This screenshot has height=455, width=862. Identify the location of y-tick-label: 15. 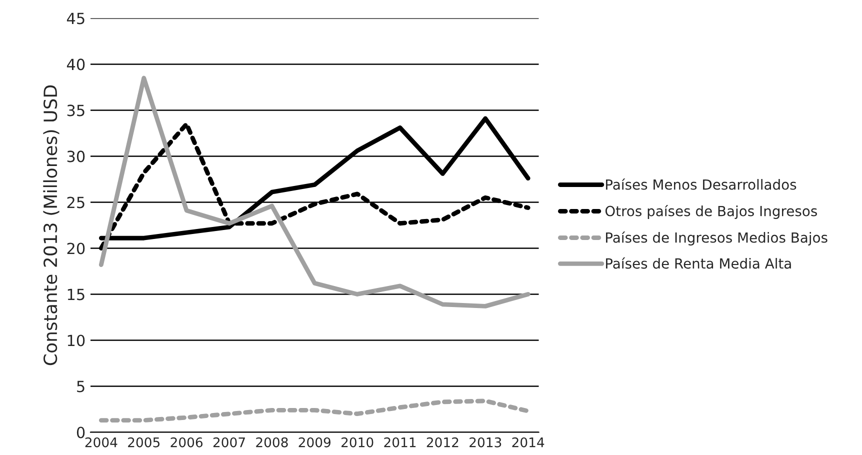
(76, 294).